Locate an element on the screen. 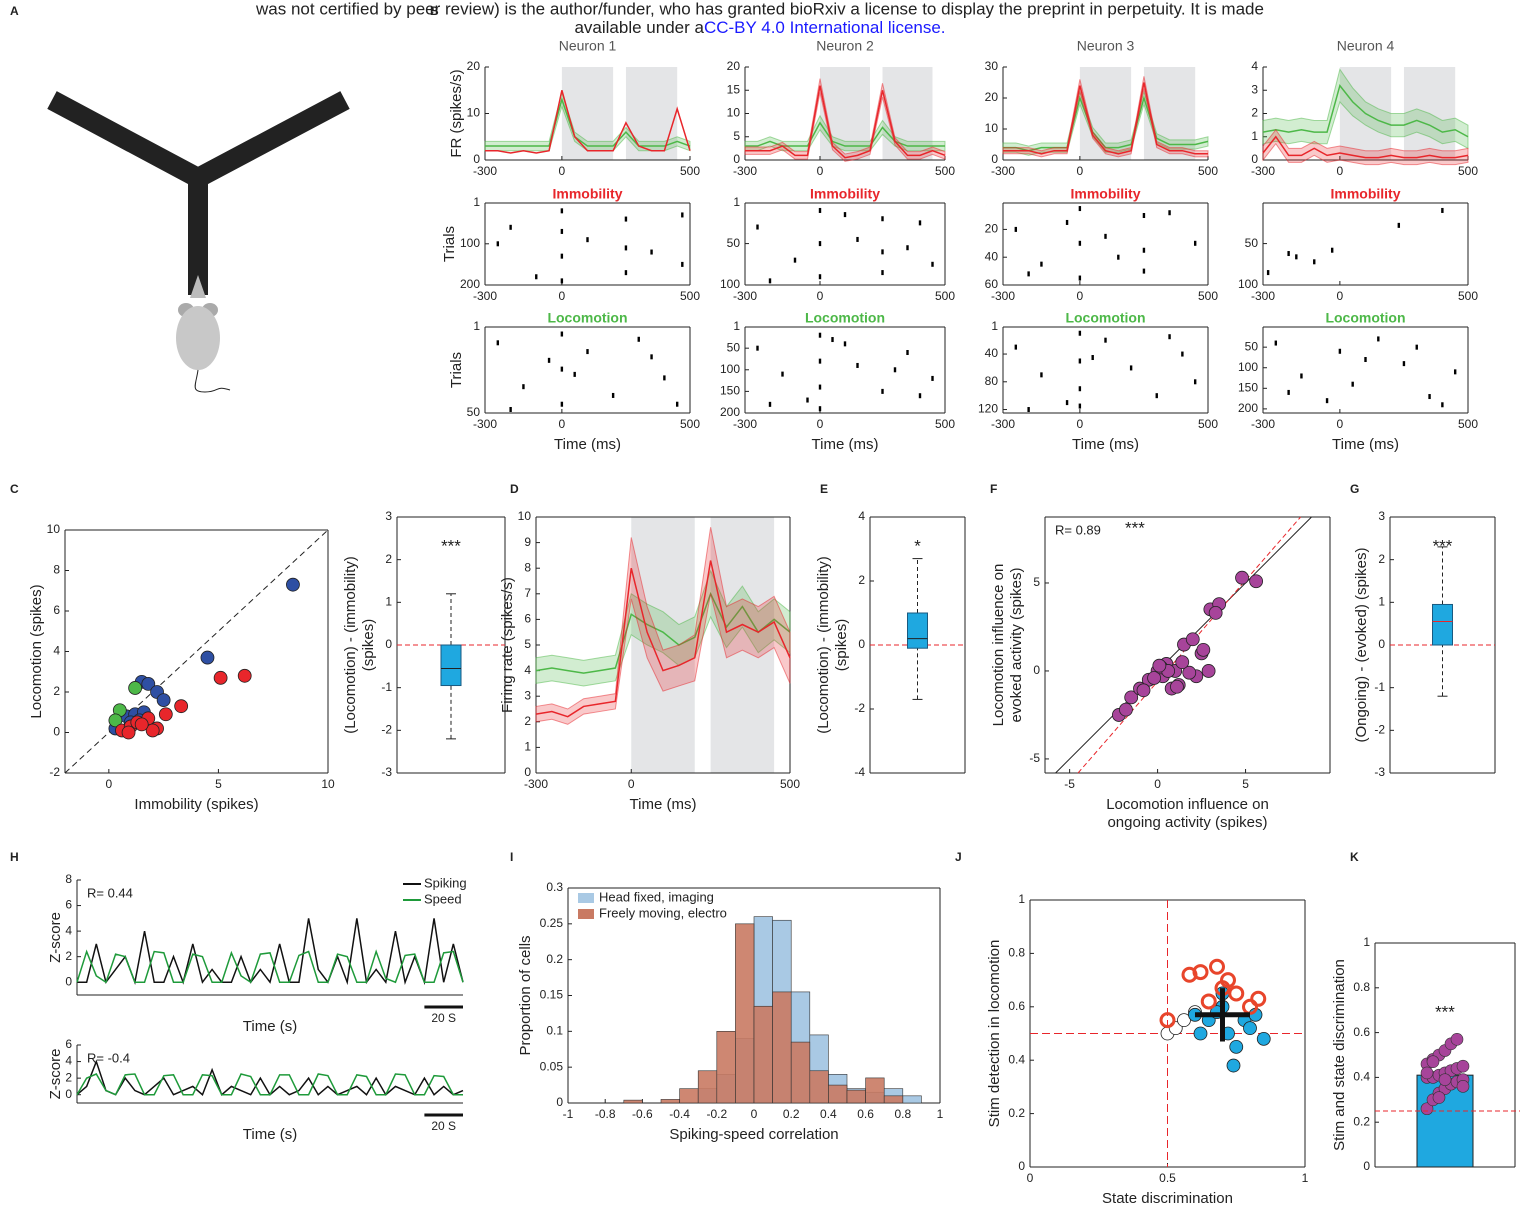 The image size is (1520, 1223). scale-bar-label: 20 S is located at coordinates (443, 1018).